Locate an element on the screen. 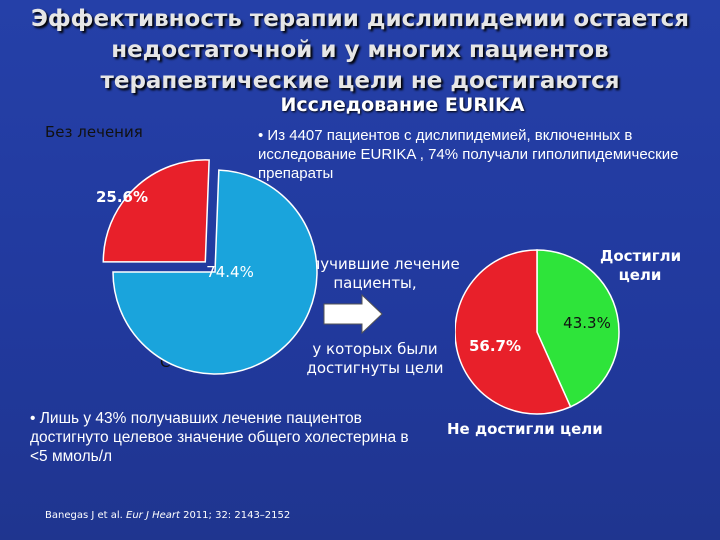 This screenshot has width=720, height=540. citation-journal: Eur J Heart is located at coordinates (153, 515).